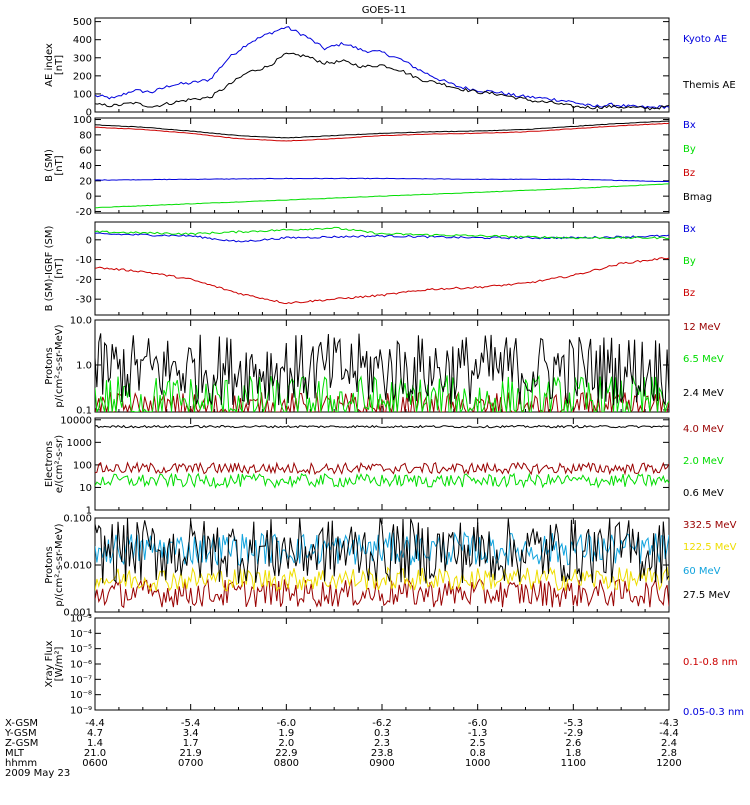 This screenshot has height=805, width=750. What do you see at coordinates (79, 443) in the screenshot?
I see `y-tick-label: 1000` at bounding box center [79, 443].